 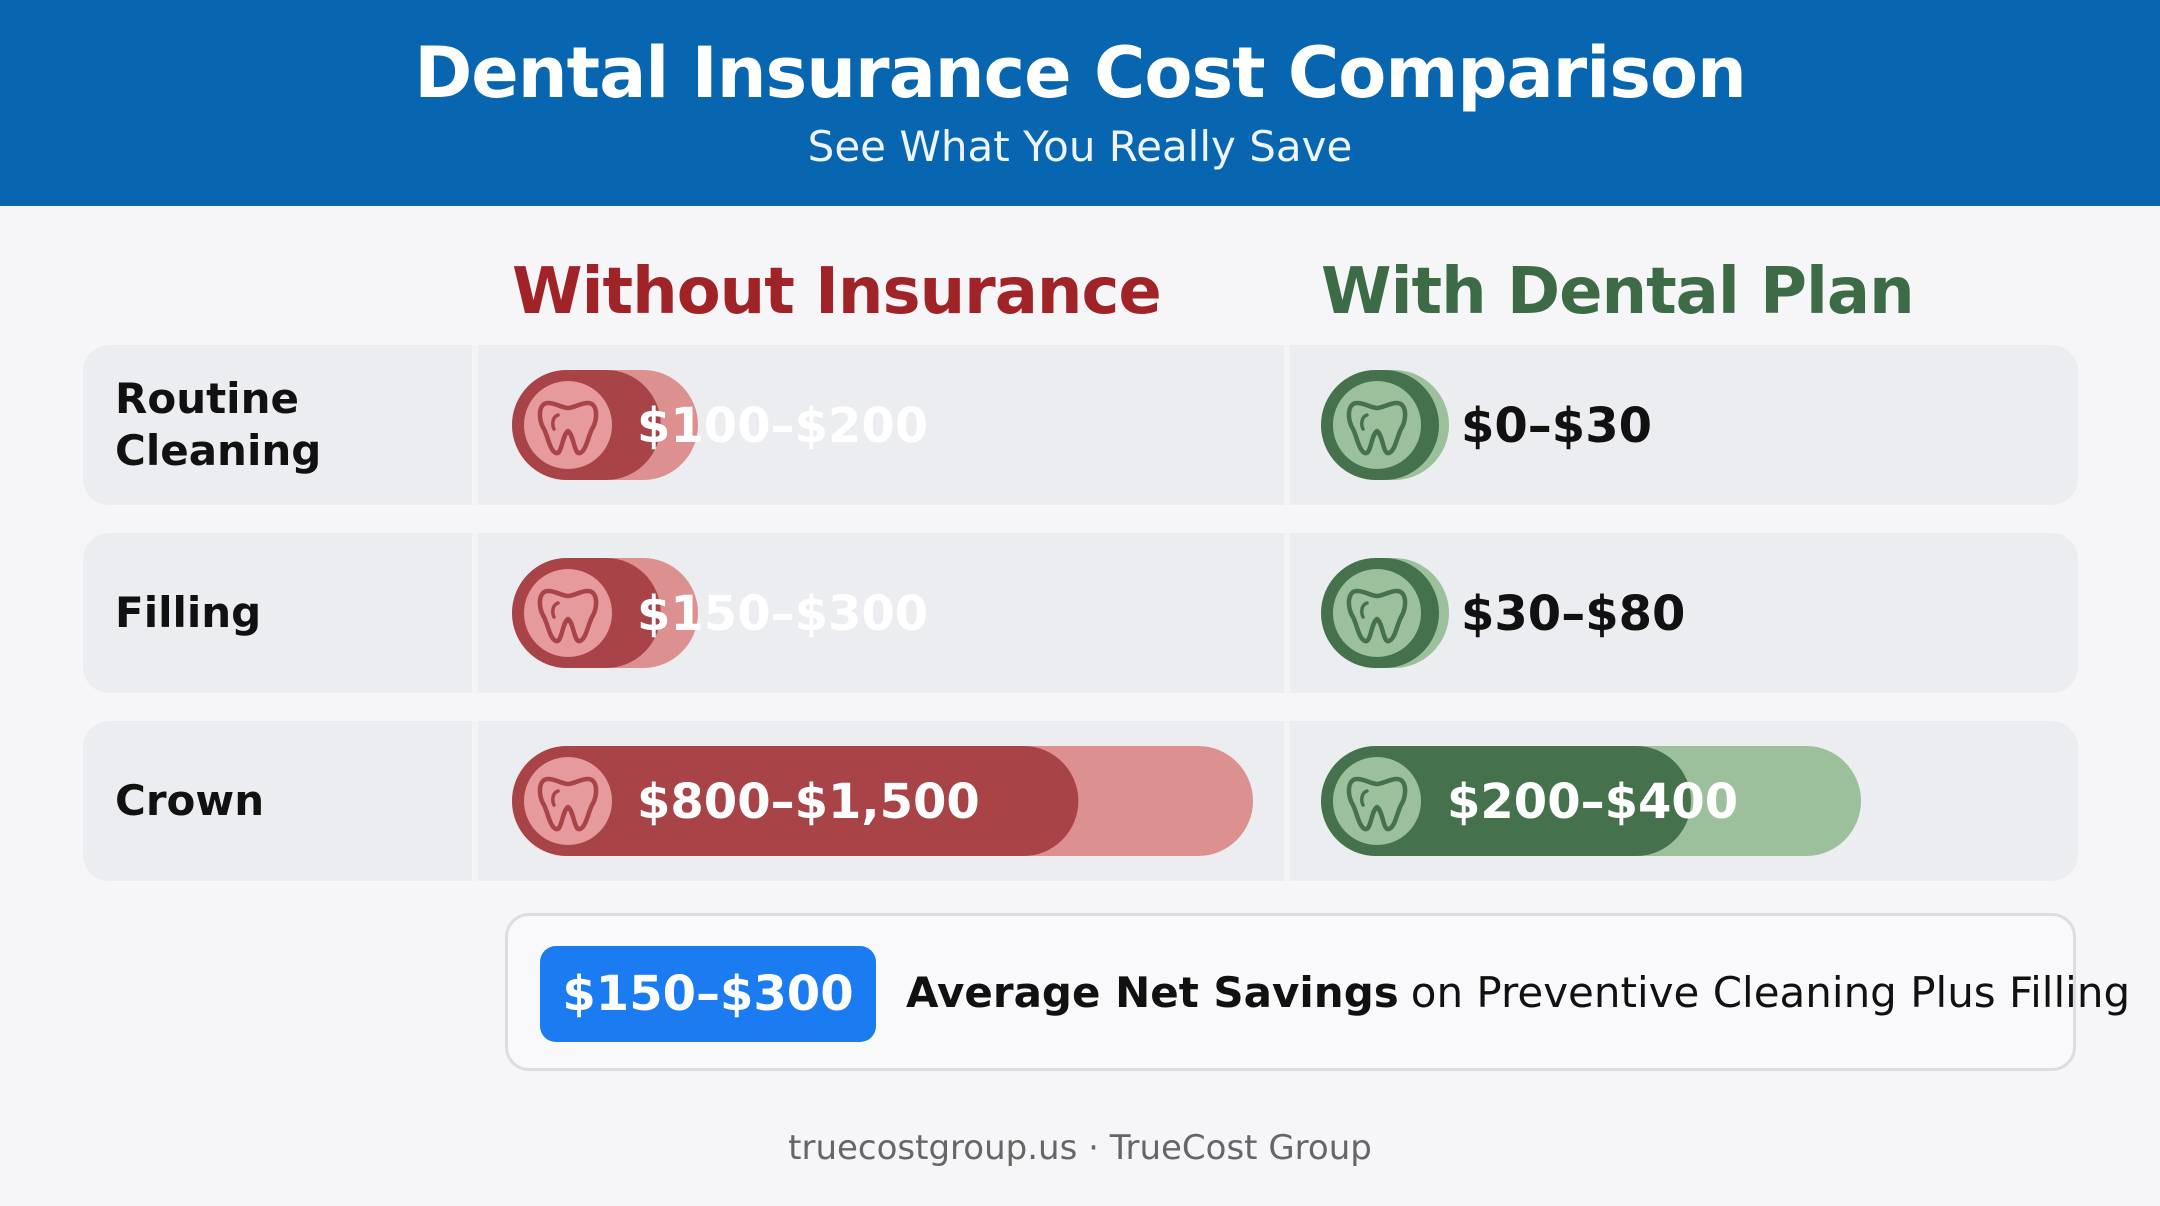 I want to click on savings-rest-text: on Preventive Cleaning Plus Filling, so click(x=1770, y=992).